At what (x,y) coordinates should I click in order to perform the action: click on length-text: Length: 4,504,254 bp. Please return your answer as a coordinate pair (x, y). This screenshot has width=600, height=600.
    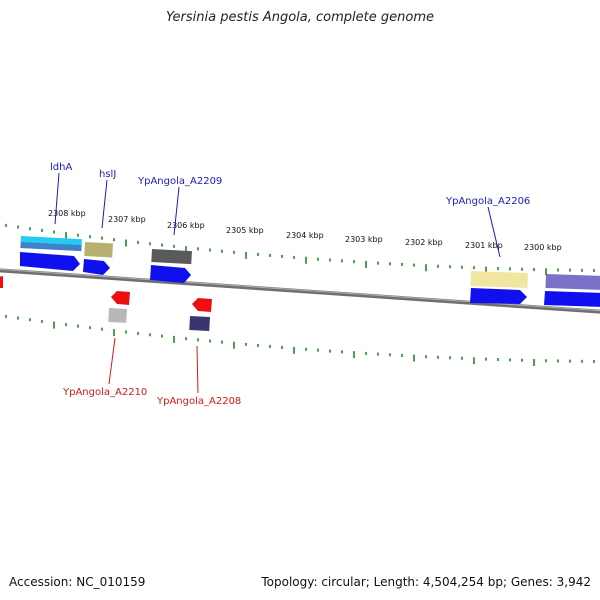
    Looking at the image, I should click on (434, 582).